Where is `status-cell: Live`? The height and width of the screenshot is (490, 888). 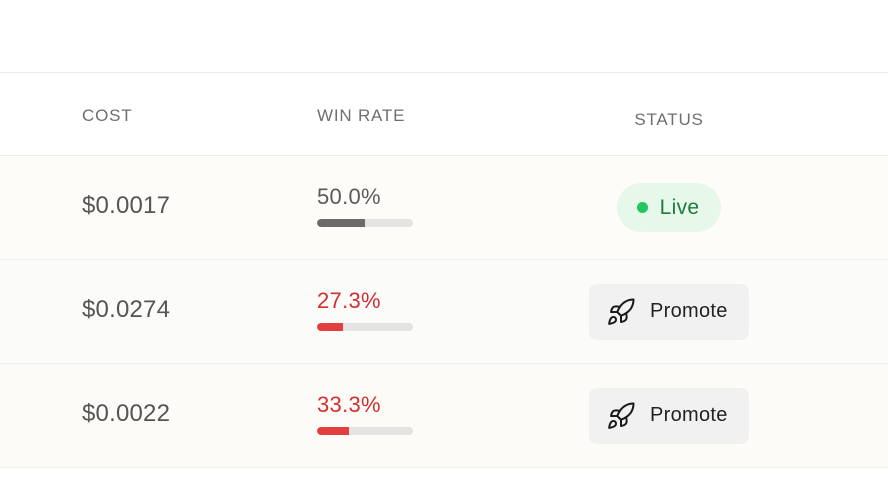 status-cell: Live is located at coordinates (669, 207).